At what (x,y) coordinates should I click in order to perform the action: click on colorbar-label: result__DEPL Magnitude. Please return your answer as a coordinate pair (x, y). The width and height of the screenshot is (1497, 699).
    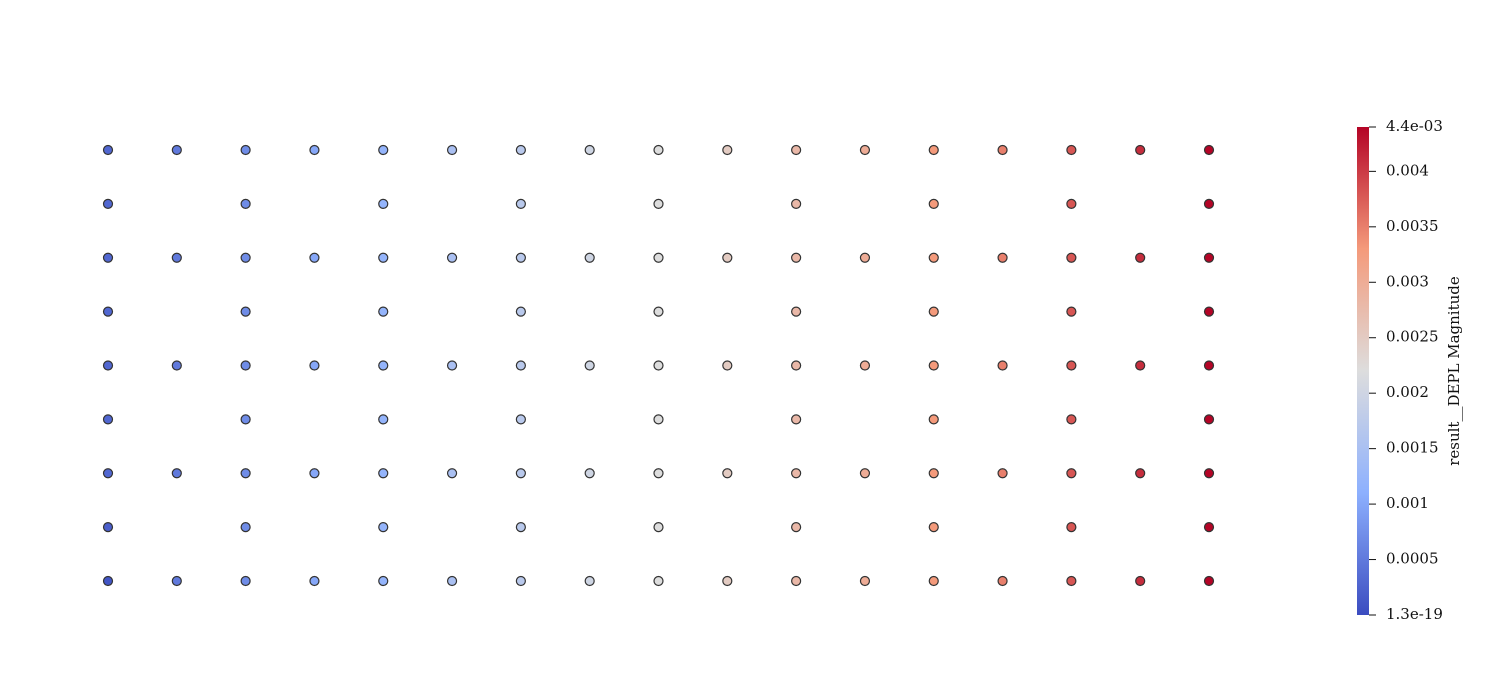
    Looking at the image, I should click on (1454, 371).